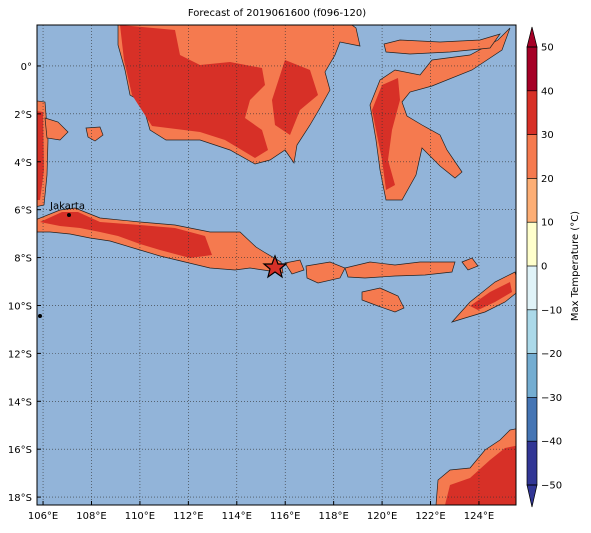 The height and width of the screenshot is (533, 591). I want to click on x-tick-label: 106°E, so click(43, 516).